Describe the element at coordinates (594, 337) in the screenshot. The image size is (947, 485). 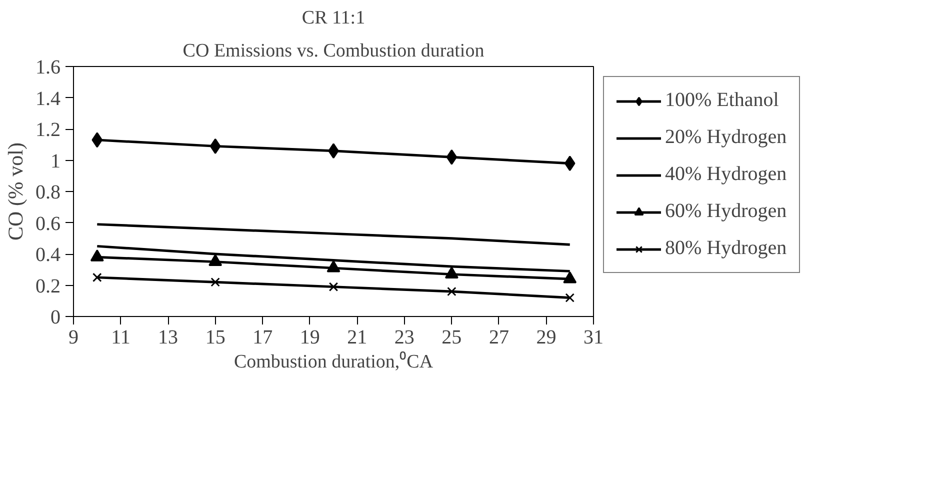
I see `x-tick-label: 31` at that location.